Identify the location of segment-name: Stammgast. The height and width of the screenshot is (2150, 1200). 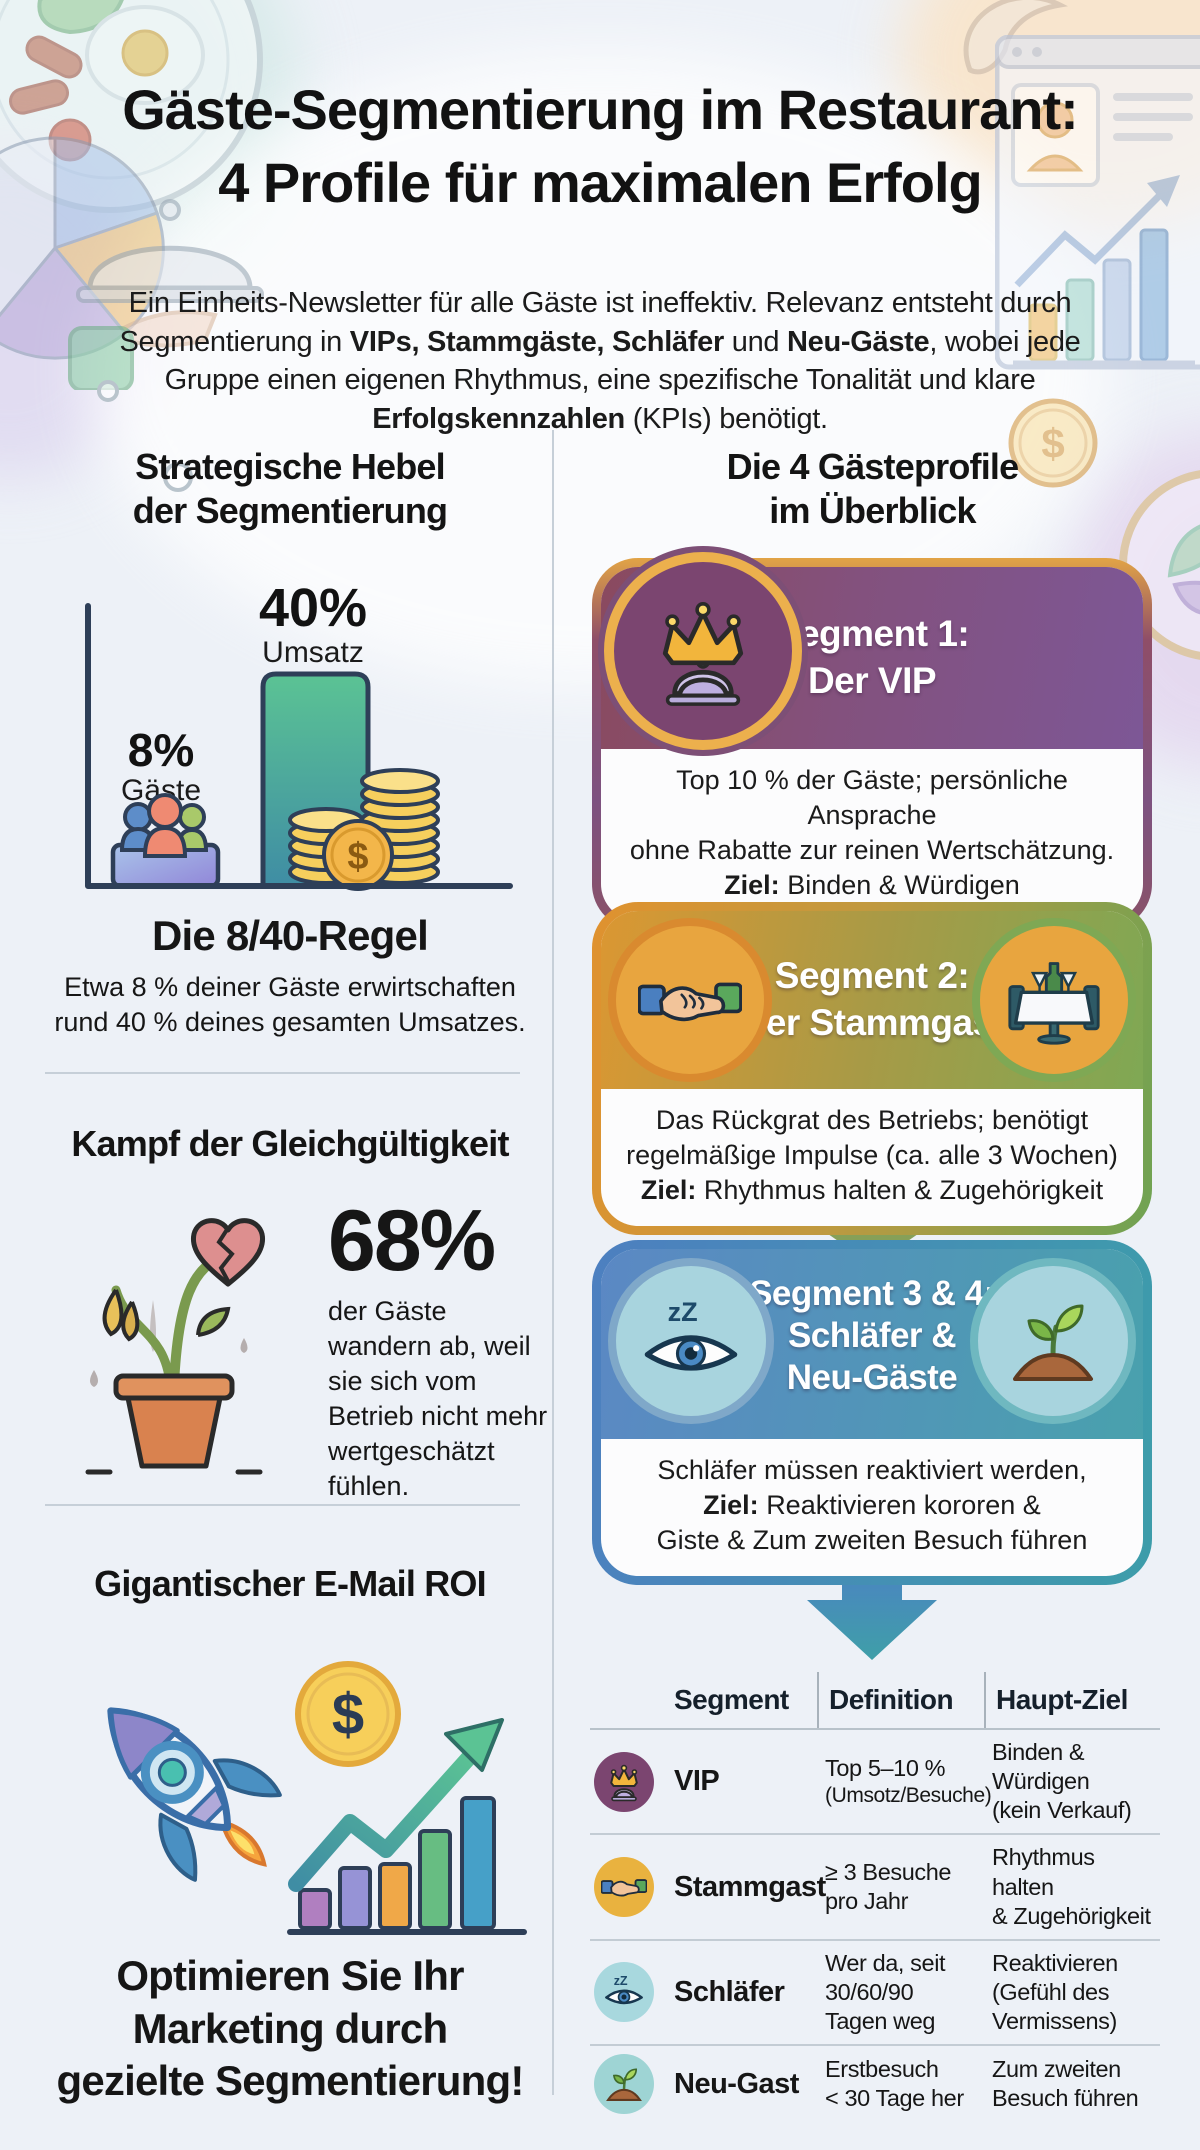
(750, 1886).